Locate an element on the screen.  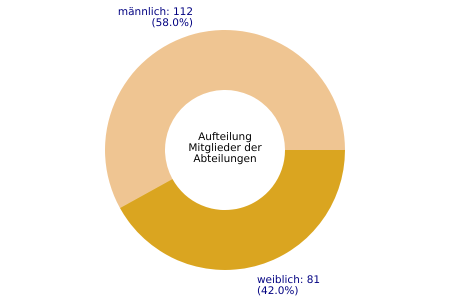
slice-label: männlich: 112 (58.0%) is located at coordinates (156, 18).